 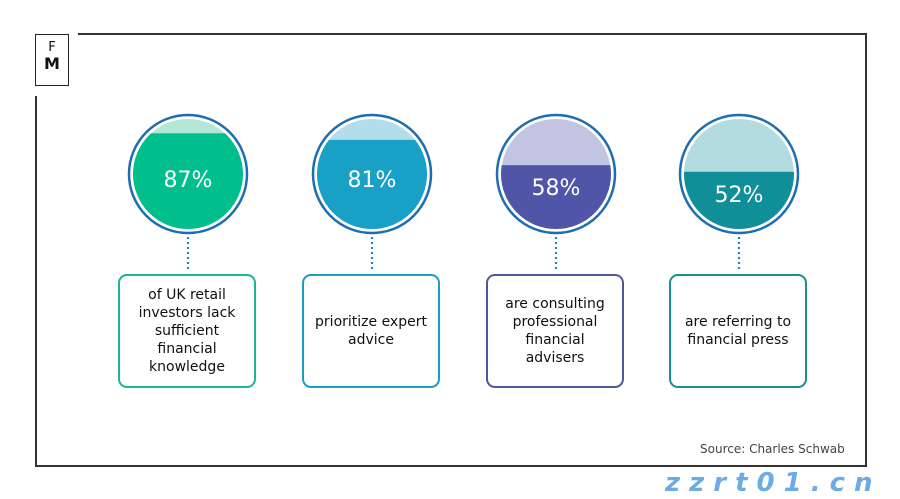 I want to click on stat-description-box: are referring to financial press, so click(x=738, y=331).